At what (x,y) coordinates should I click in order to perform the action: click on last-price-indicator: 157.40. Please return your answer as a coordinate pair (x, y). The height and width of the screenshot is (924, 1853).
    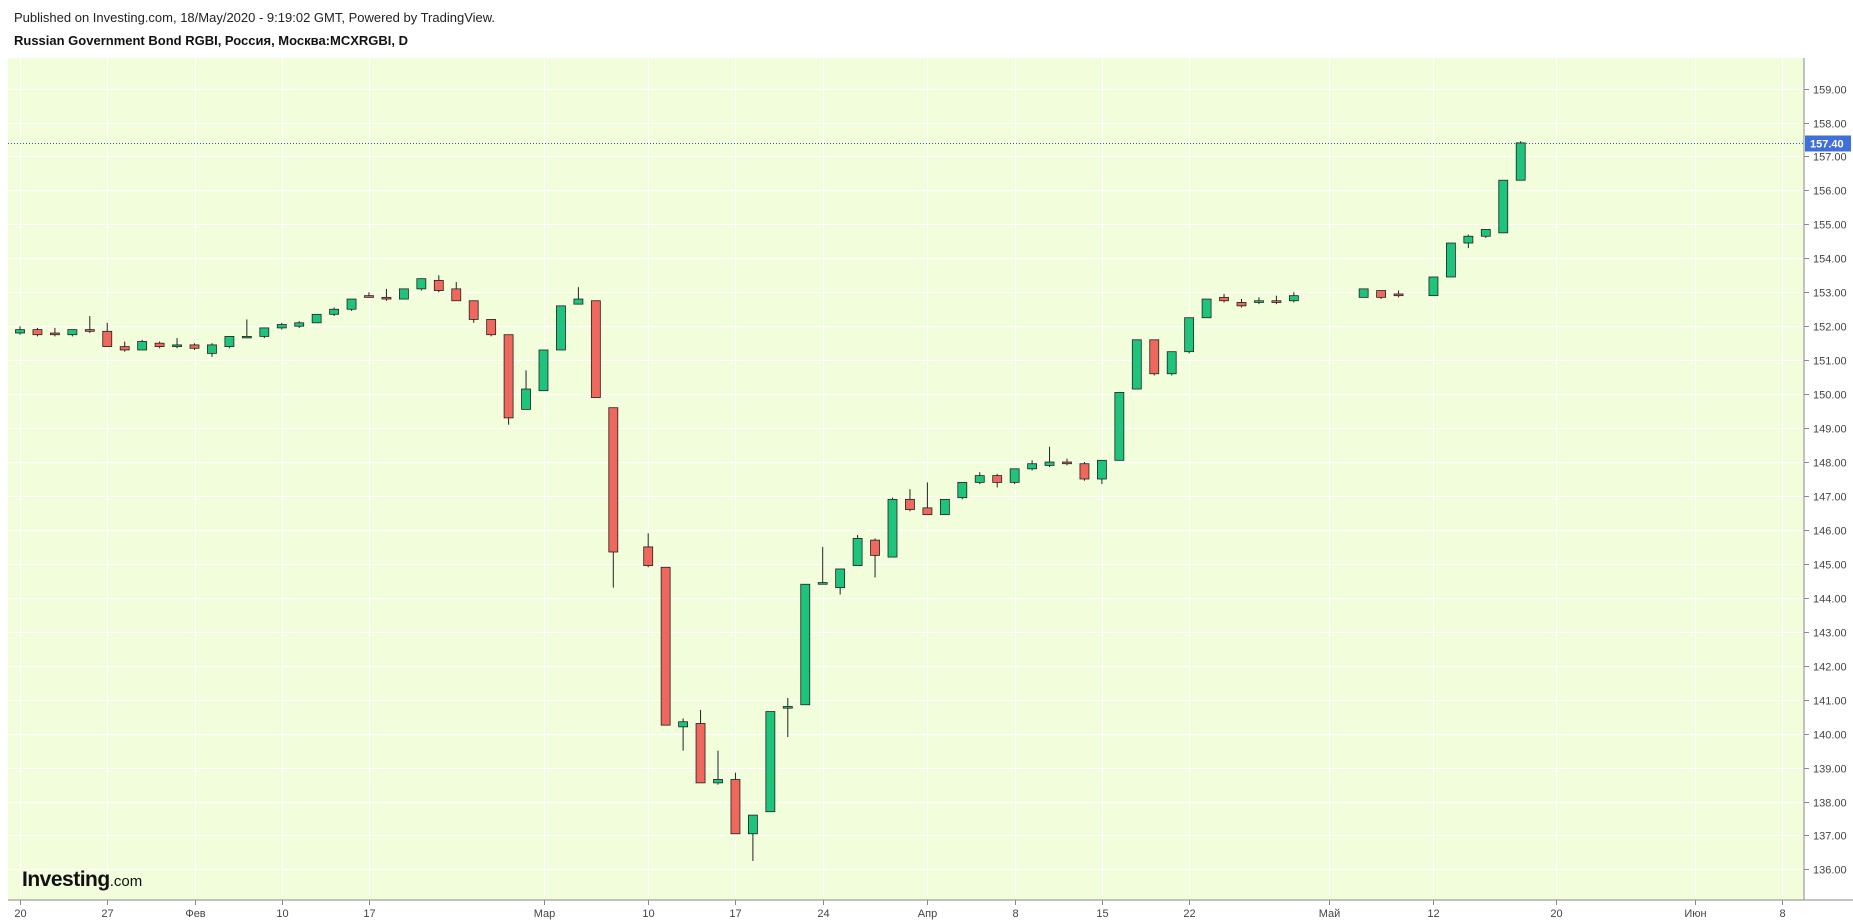
    Looking at the image, I should click on (929, 143).